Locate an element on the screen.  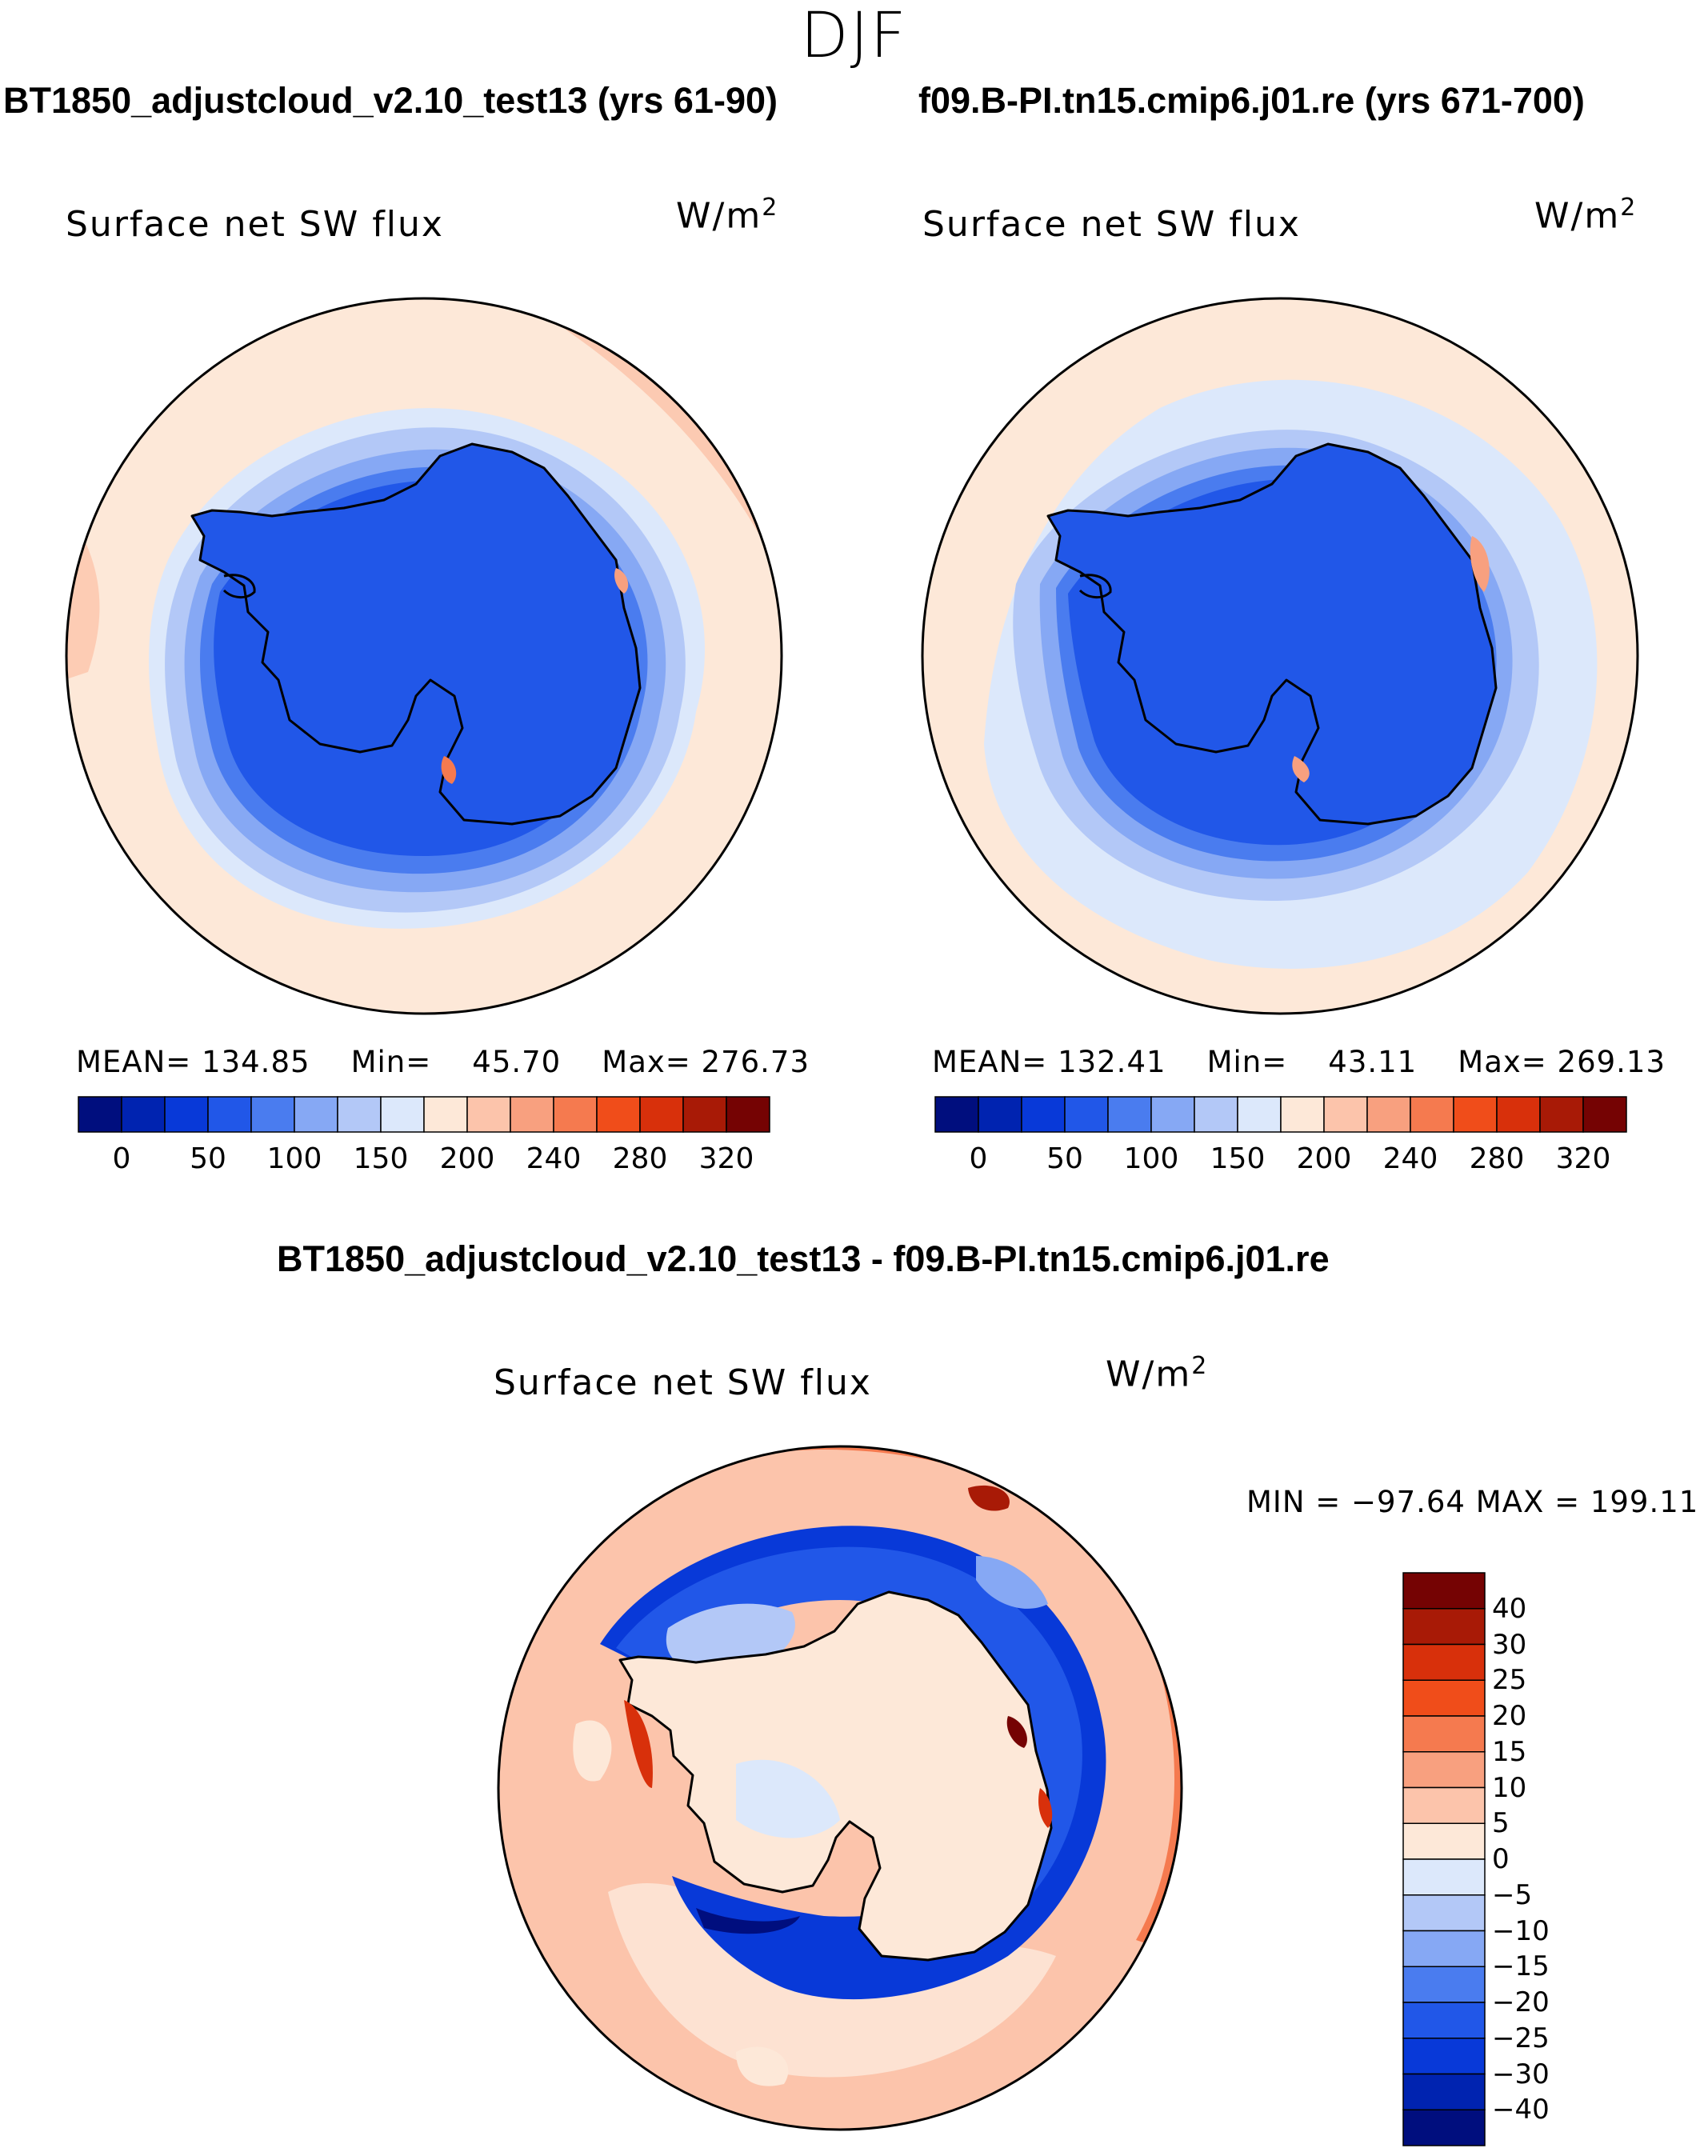
panel1-colorbar is located at coordinates (424, 1114).